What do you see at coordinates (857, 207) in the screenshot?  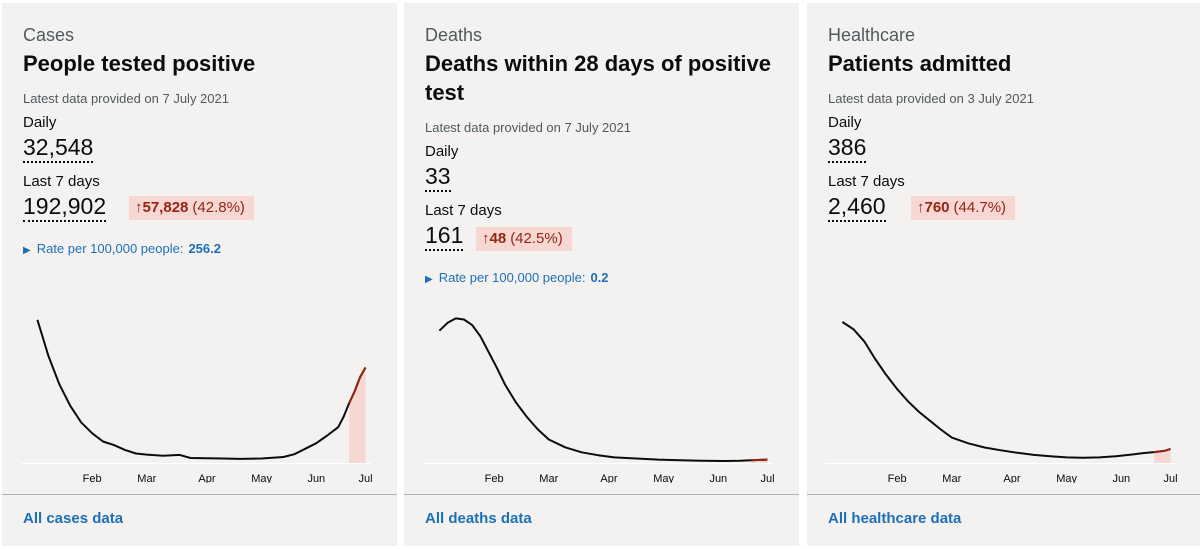 I see `last-7-days-value: 2,460` at bounding box center [857, 207].